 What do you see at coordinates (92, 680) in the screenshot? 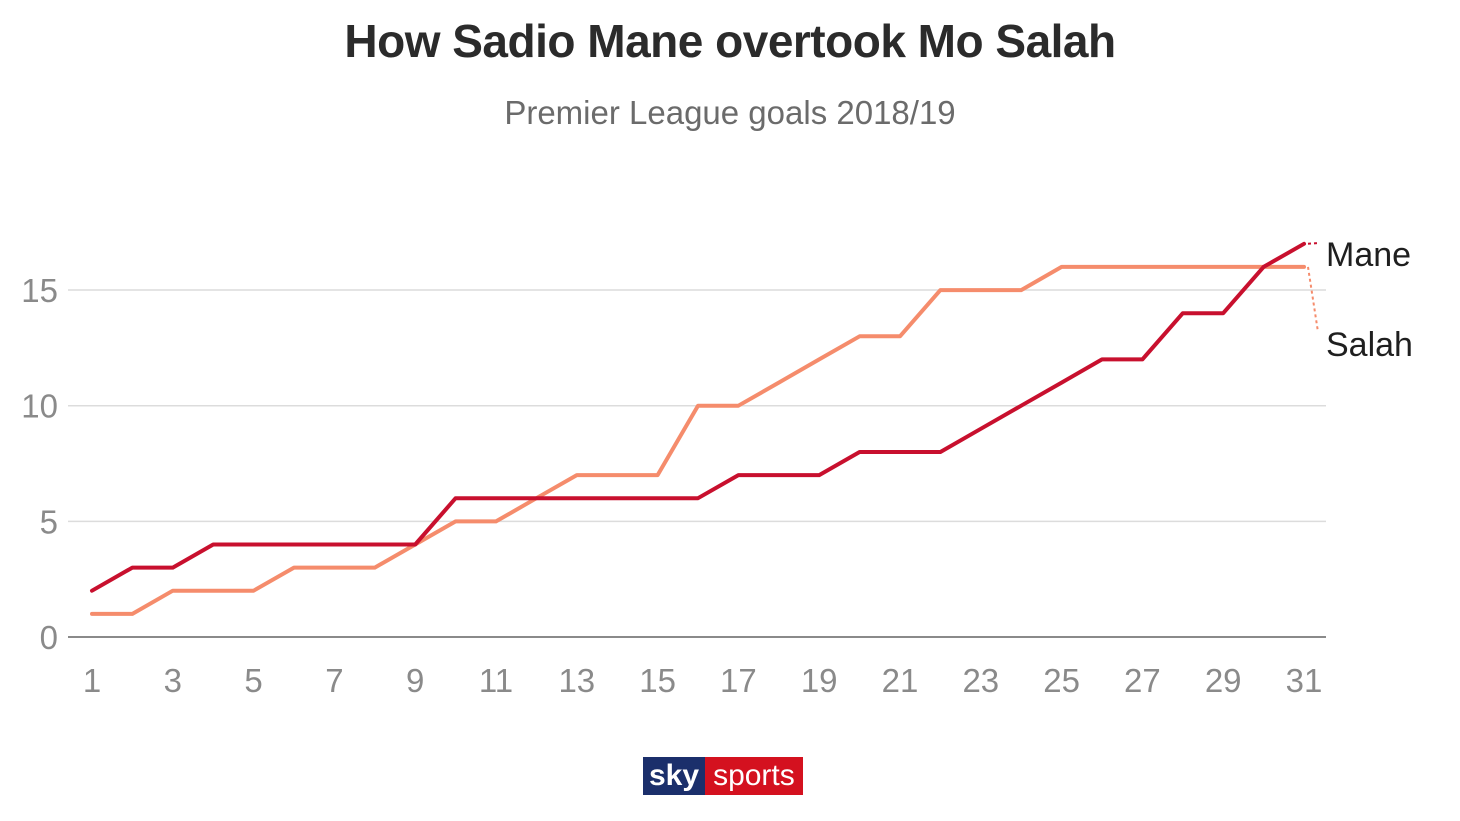
I see `x-tick-label: 1` at bounding box center [92, 680].